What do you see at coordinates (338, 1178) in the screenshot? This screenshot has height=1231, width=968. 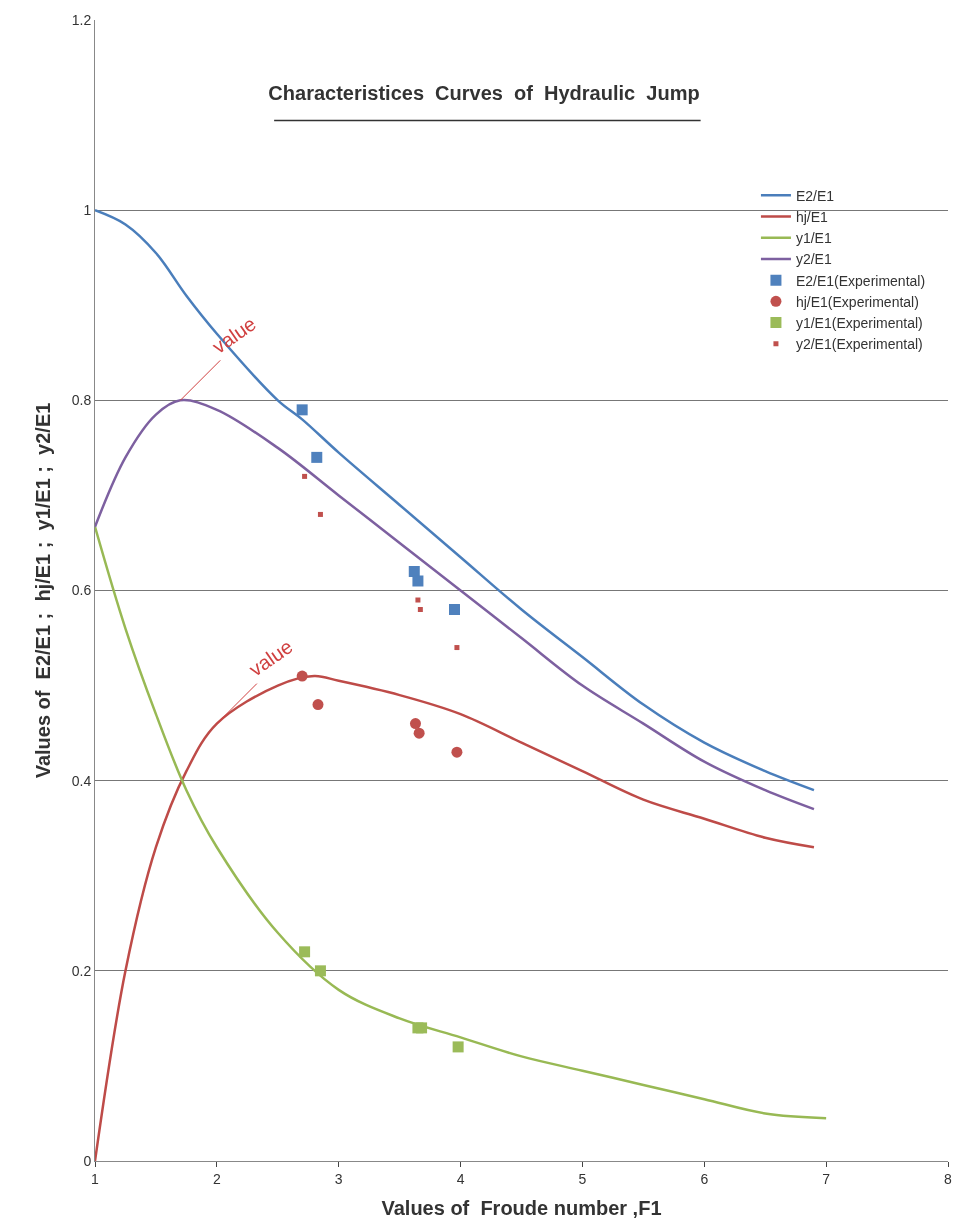 I see `x-tick-label: 3` at bounding box center [338, 1178].